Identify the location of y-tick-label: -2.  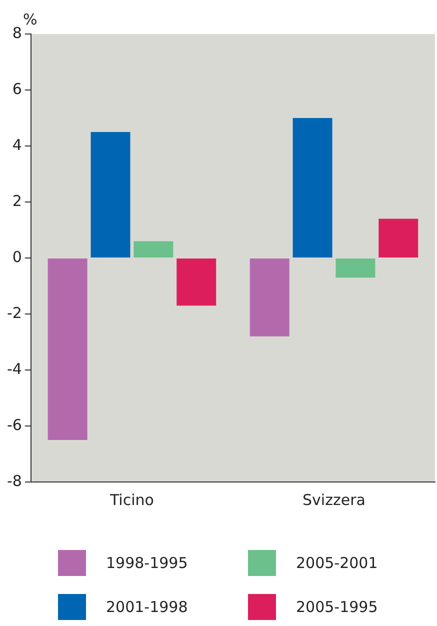
(14, 313).